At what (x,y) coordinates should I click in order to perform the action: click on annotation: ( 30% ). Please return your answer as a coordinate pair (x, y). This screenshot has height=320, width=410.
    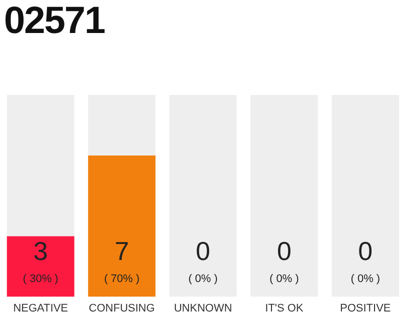
    Looking at the image, I should click on (40, 278).